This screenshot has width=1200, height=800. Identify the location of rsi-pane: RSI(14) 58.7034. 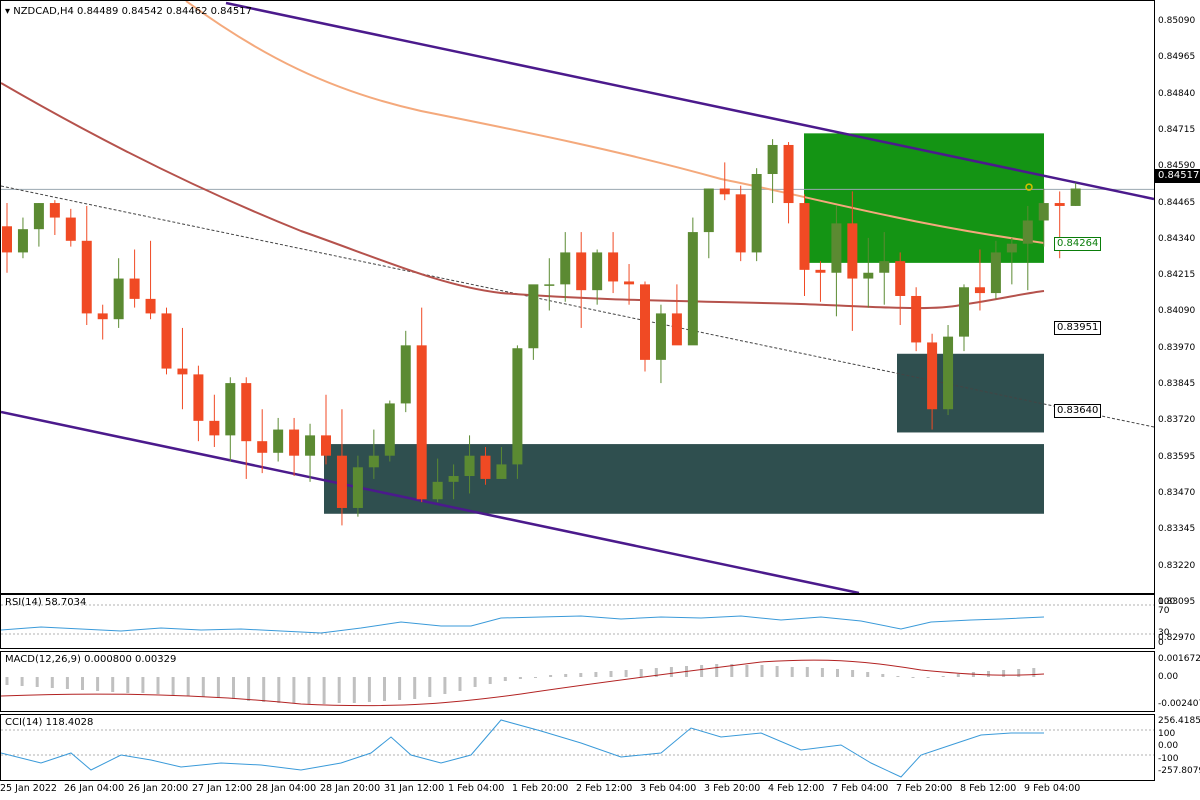
(577, 621).